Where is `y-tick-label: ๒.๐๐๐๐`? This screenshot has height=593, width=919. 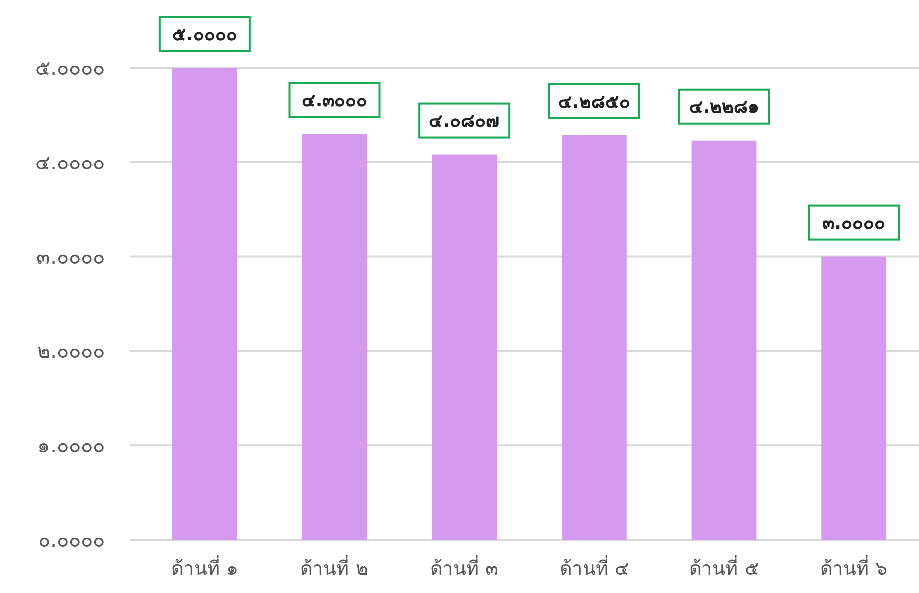
y-tick-label: ๒.๐๐๐๐ is located at coordinates (71, 351).